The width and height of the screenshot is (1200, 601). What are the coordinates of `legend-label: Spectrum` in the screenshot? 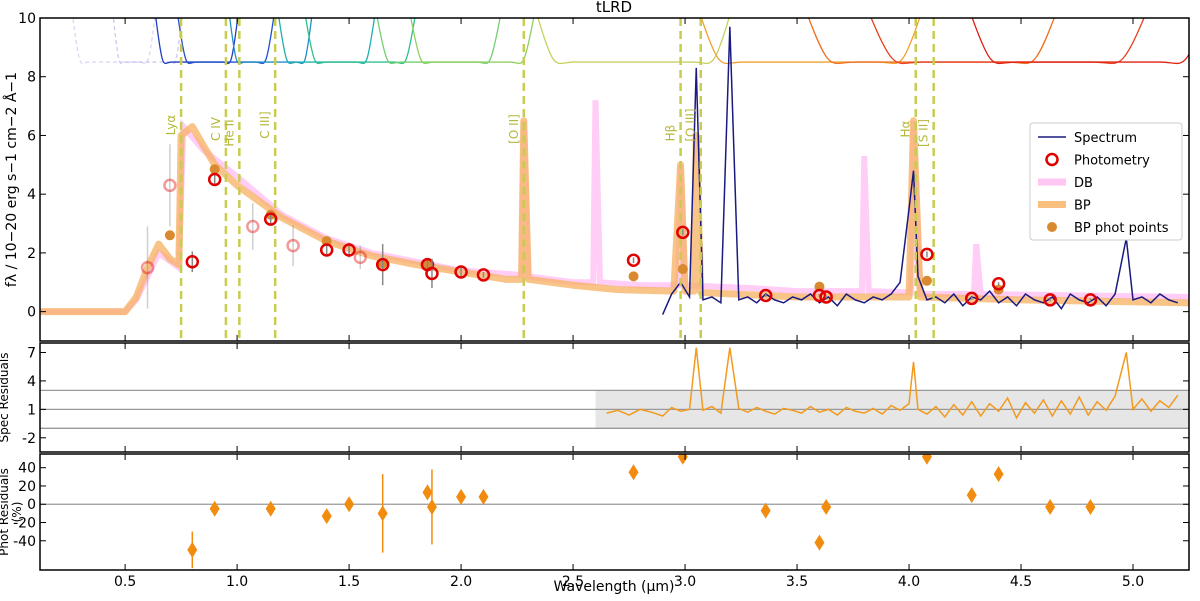 It's located at (1105, 138).